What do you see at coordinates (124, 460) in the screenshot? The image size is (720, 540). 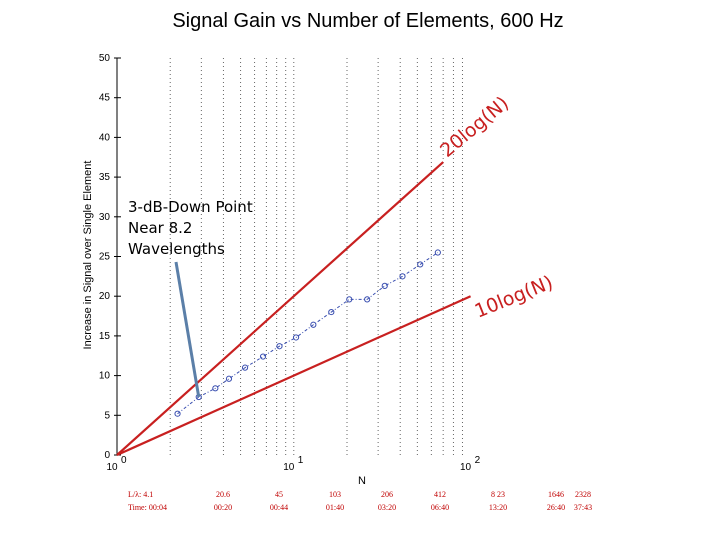 I see `x-tick-exponent: 0` at bounding box center [124, 460].